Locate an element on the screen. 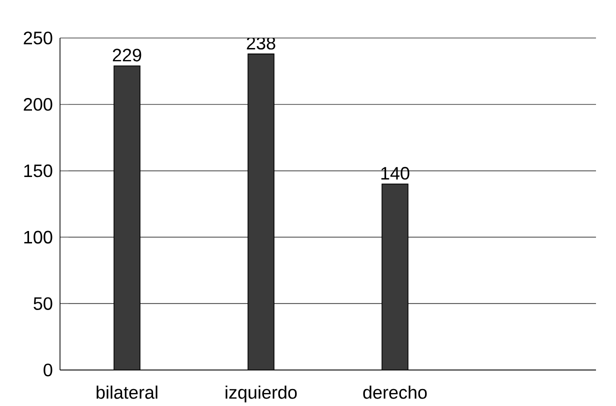 The height and width of the screenshot is (406, 616). x-tick-label: bilateral is located at coordinates (127, 392).